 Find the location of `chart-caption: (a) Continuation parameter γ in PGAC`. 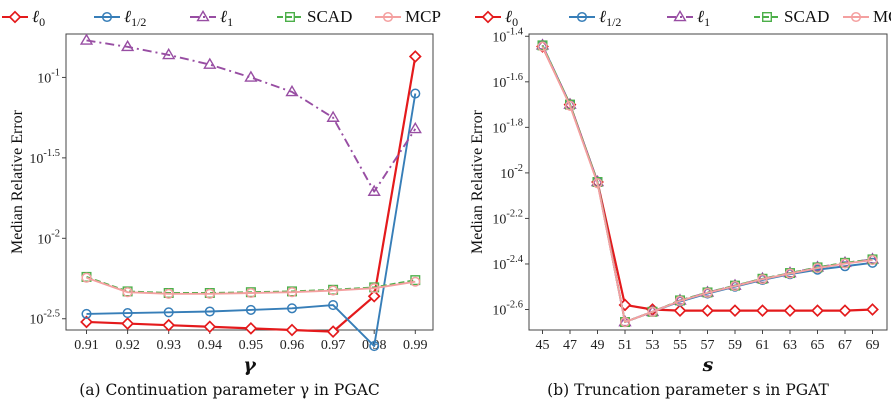

chart-caption: (a) Continuation parameter γ in PGAC is located at coordinates (229, 390).